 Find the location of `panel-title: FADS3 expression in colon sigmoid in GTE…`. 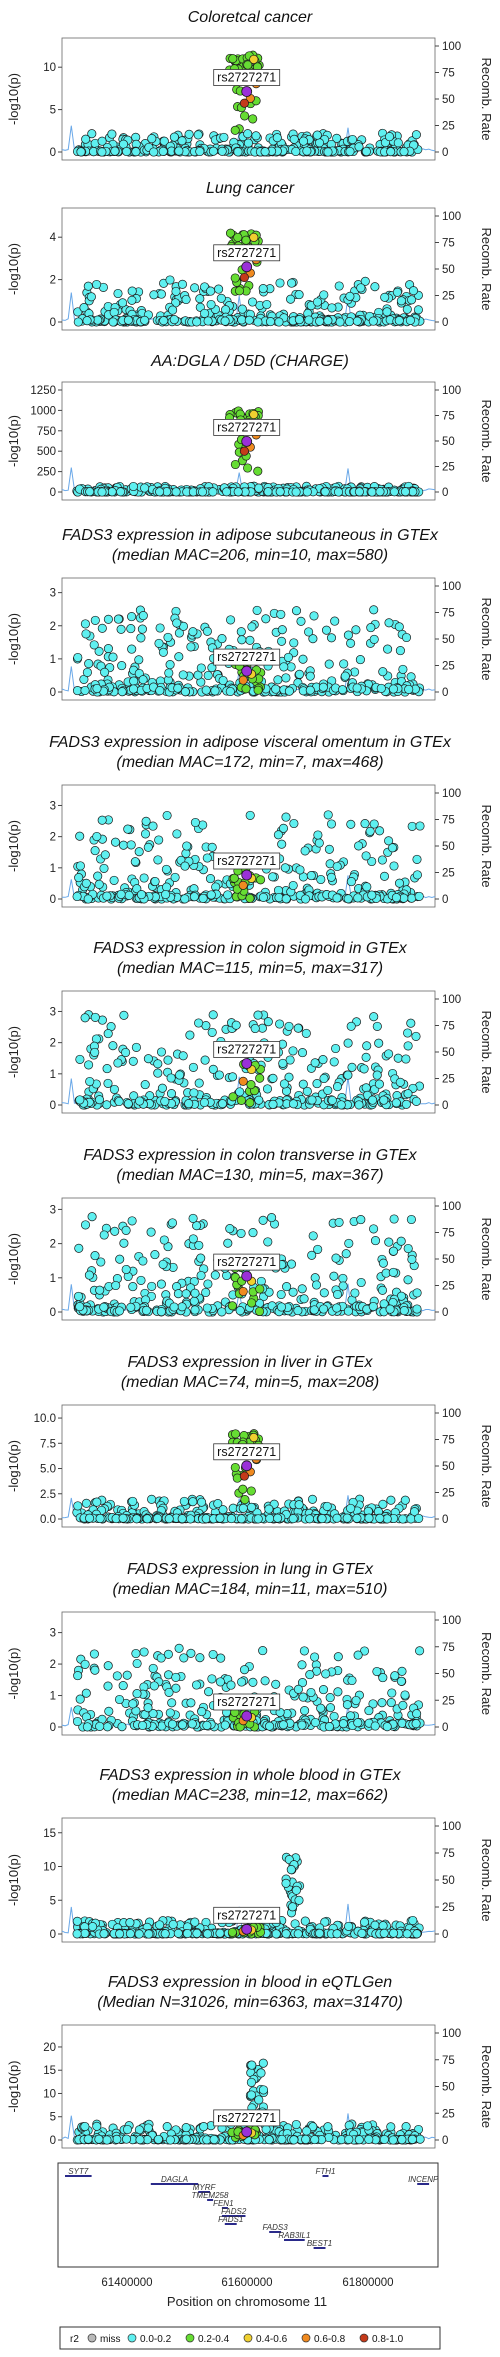

panel-title: FADS3 expression in colon sigmoid in GTE… is located at coordinates (250, 948).